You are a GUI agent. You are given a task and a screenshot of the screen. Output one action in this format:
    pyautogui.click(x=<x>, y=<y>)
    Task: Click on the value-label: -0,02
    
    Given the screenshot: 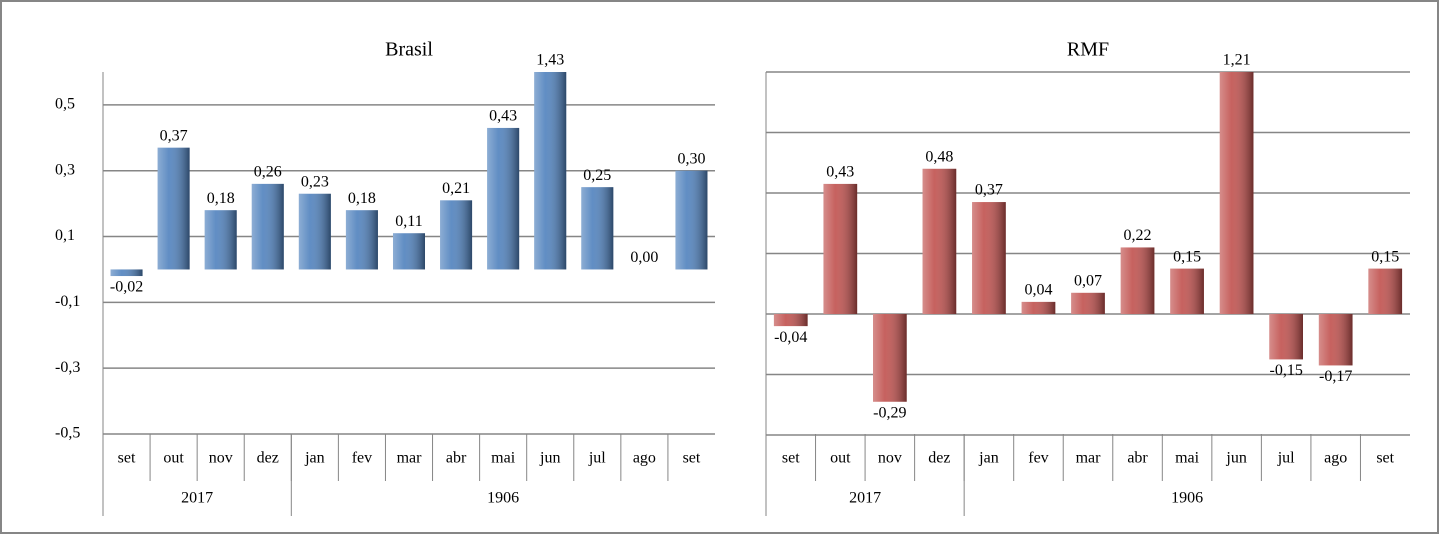 What is the action you would take?
    pyautogui.click(x=126, y=287)
    